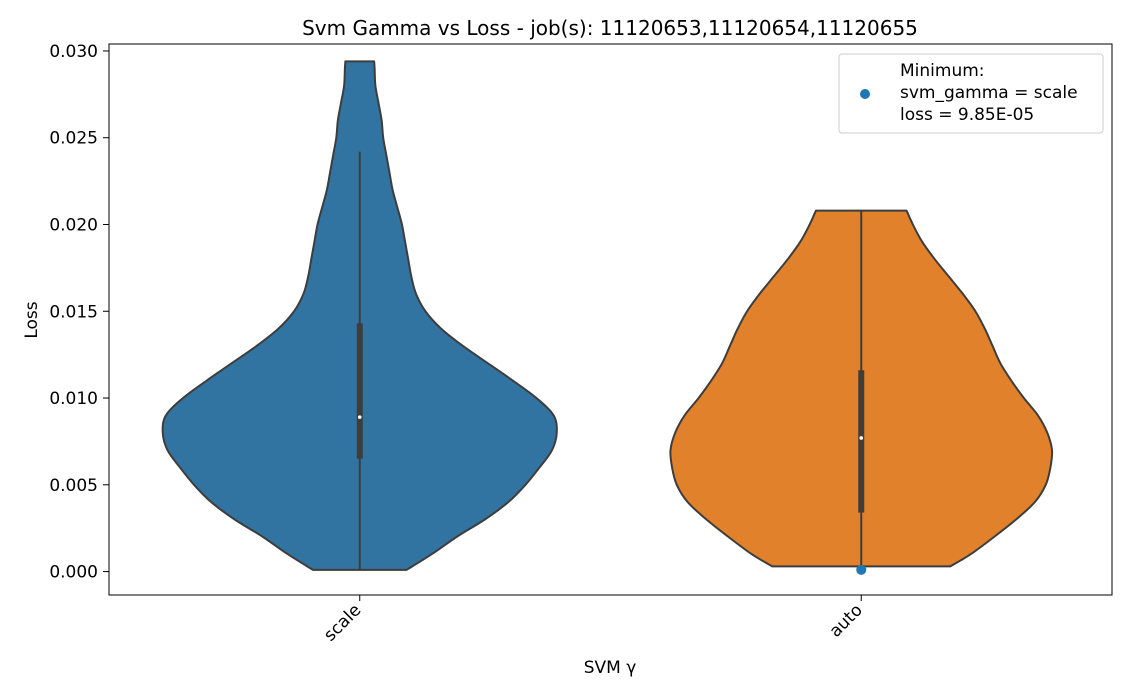 The image size is (1132, 700). Describe the element at coordinates (989, 93) in the screenshot. I see `legend-line-gamma: svm_gamma = scale` at that location.